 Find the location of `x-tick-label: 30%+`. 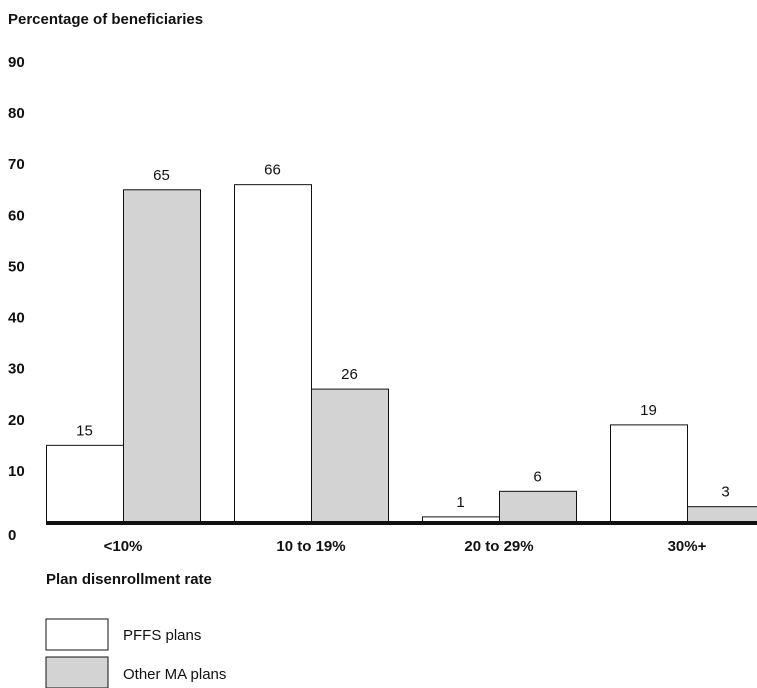

x-tick-label: 30%+ is located at coordinates (687, 546).